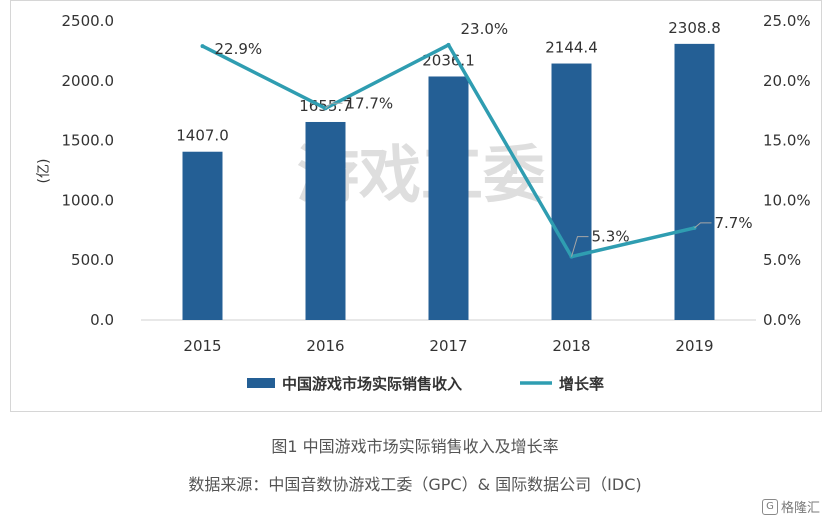 Image resolution: width=830 pixels, height=522 pixels. I want to click on y-tick-label: 2000.0, so click(88, 81).